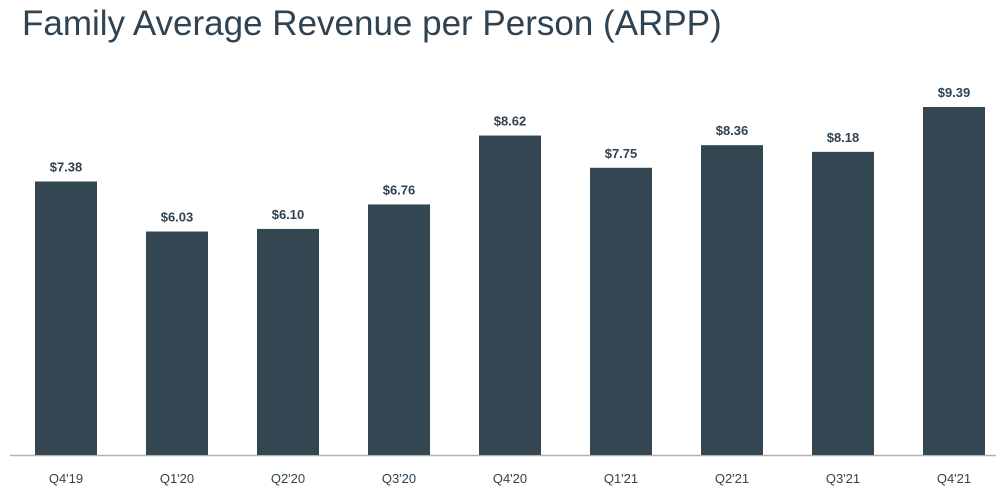 This screenshot has width=1000, height=494. What do you see at coordinates (399, 189) in the screenshot?
I see `data-label-3: $6.76` at bounding box center [399, 189].